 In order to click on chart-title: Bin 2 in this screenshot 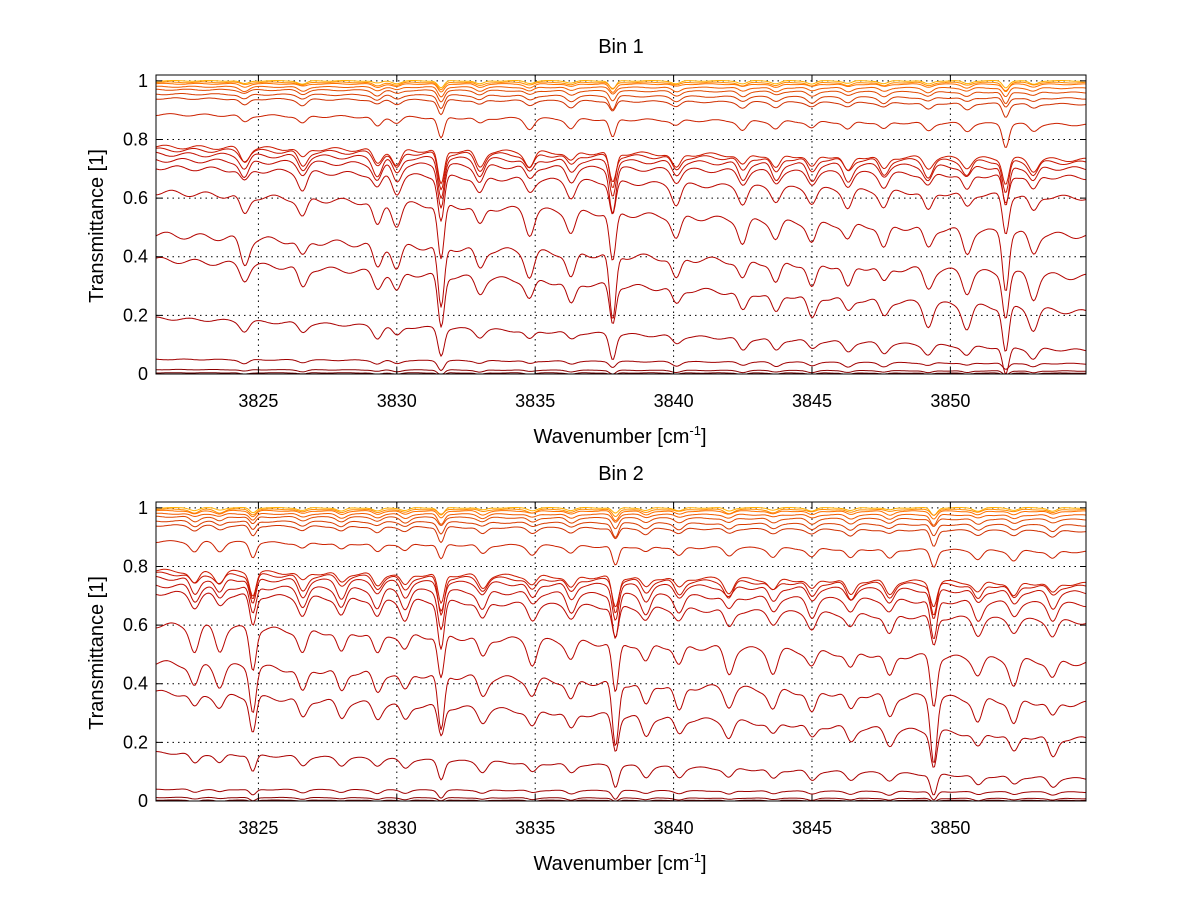, I will do `click(621, 474)`.